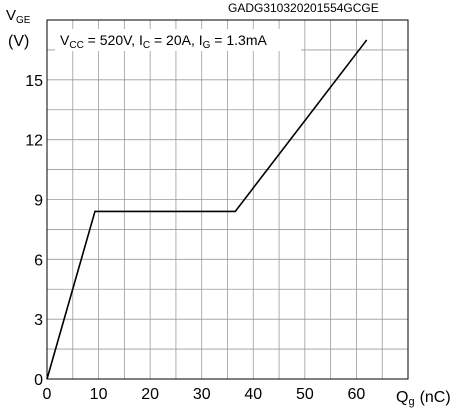 The image size is (463, 408). Describe the element at coordinates (141, 40) in the screenshot. I see `ic-main: I` at that location.